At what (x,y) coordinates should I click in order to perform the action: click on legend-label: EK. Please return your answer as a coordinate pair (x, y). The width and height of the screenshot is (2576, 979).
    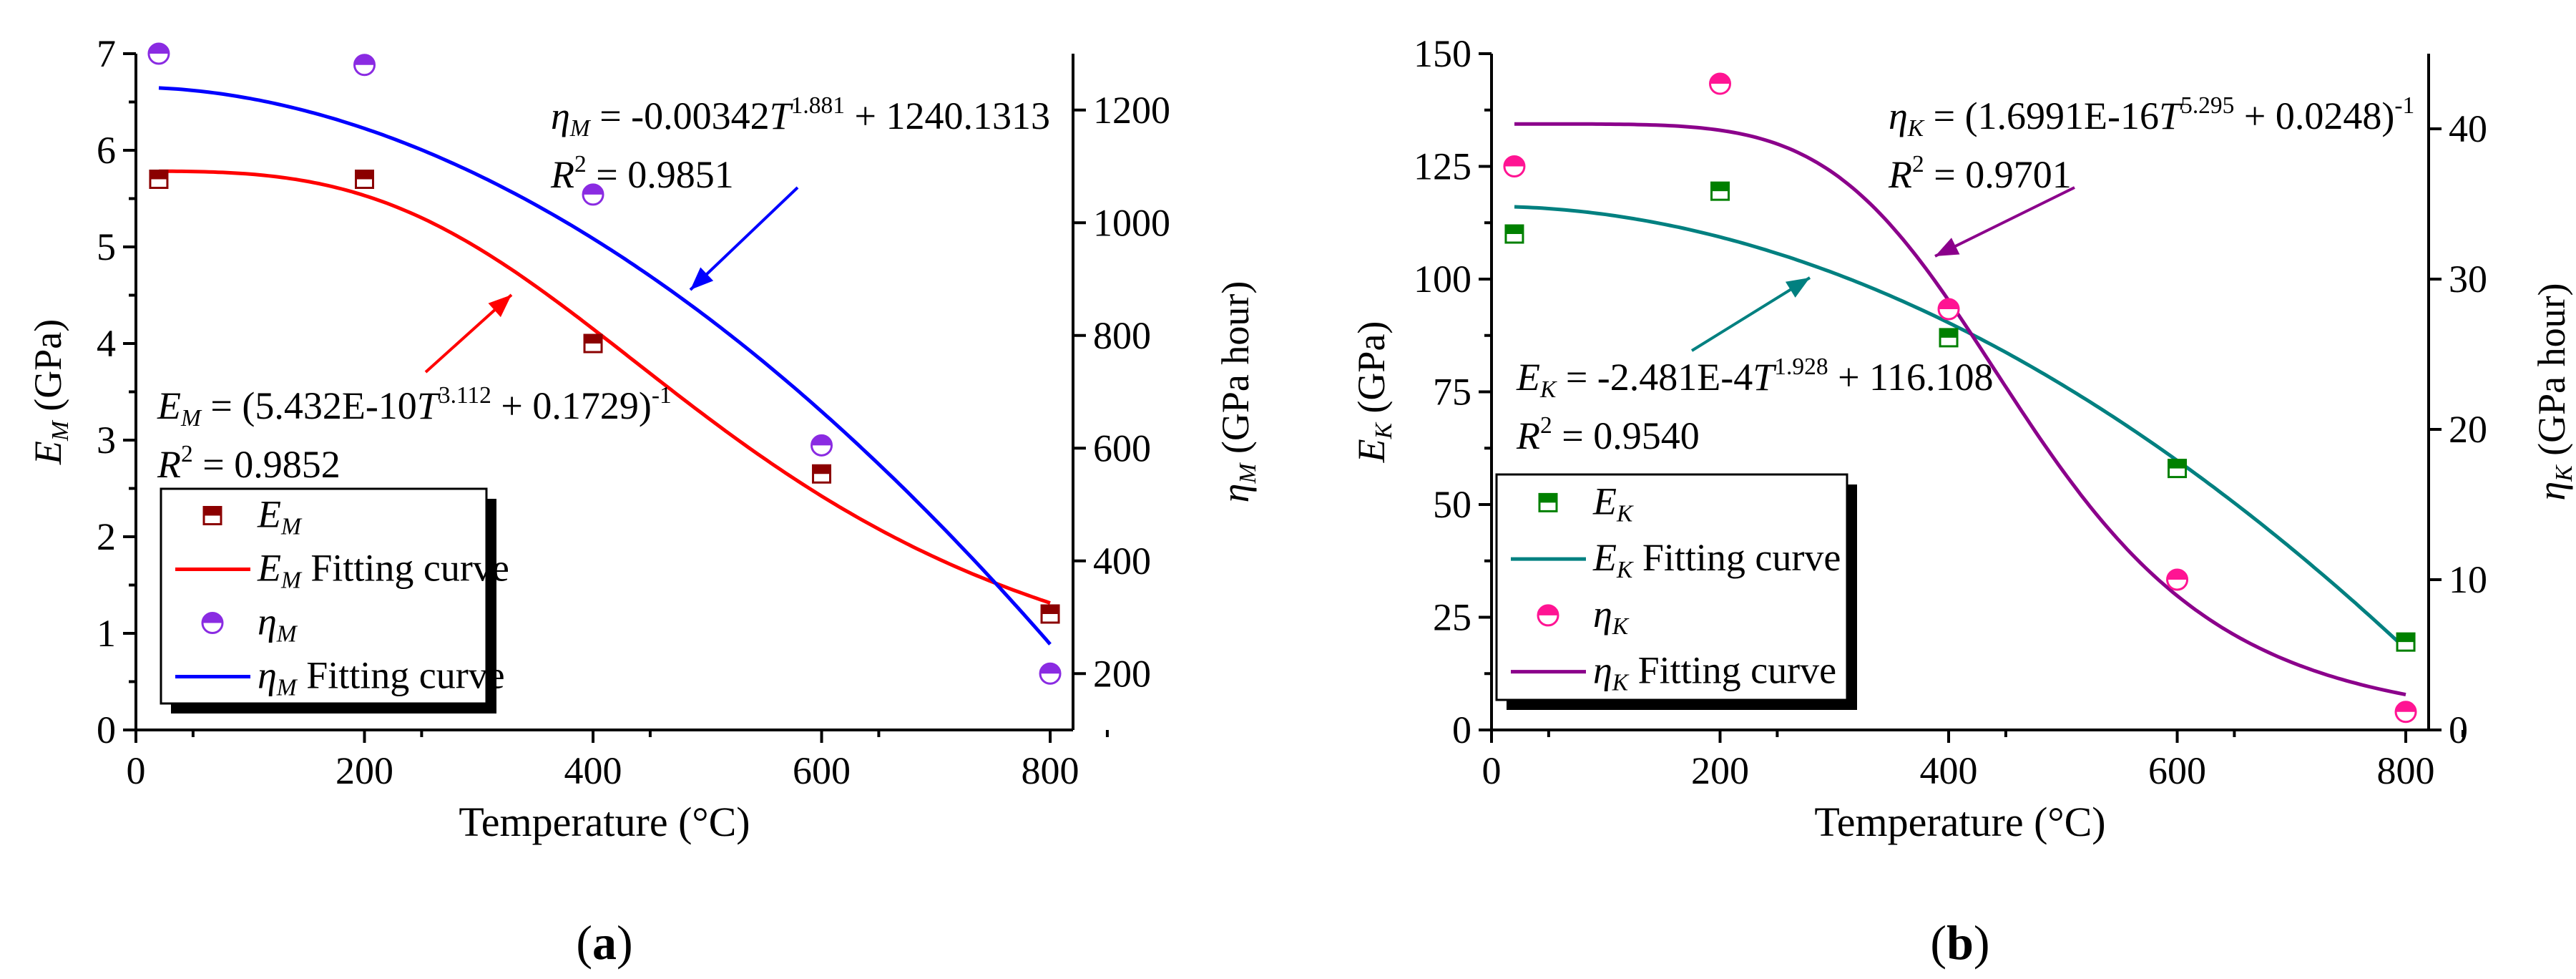
    Looking at the image, I should click on (1613, 503).